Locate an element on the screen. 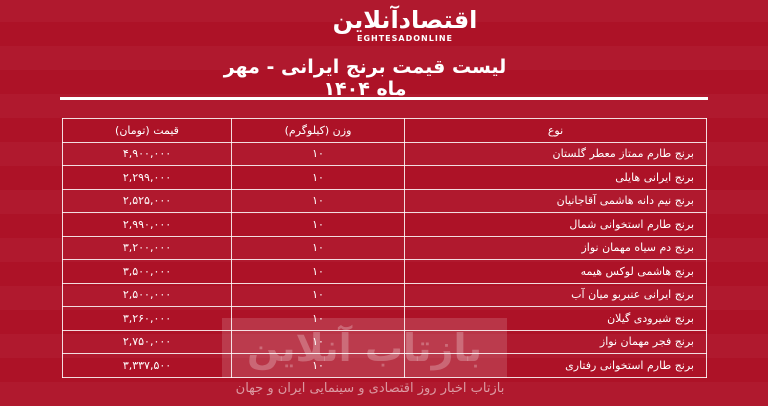 The height and width of the screenshot is (406, 768). cell-price: ۳,۵۰۰,۰۰۰ is located at coordinates (147, 271).